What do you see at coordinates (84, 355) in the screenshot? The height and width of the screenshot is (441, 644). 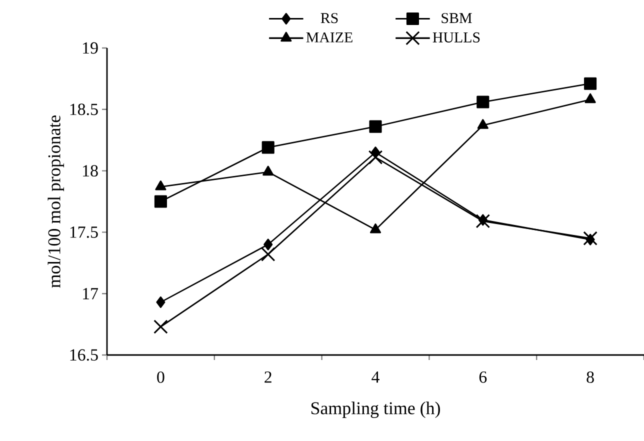 I see `y-tick-label: 16.5` at bounding box center [84, 355].